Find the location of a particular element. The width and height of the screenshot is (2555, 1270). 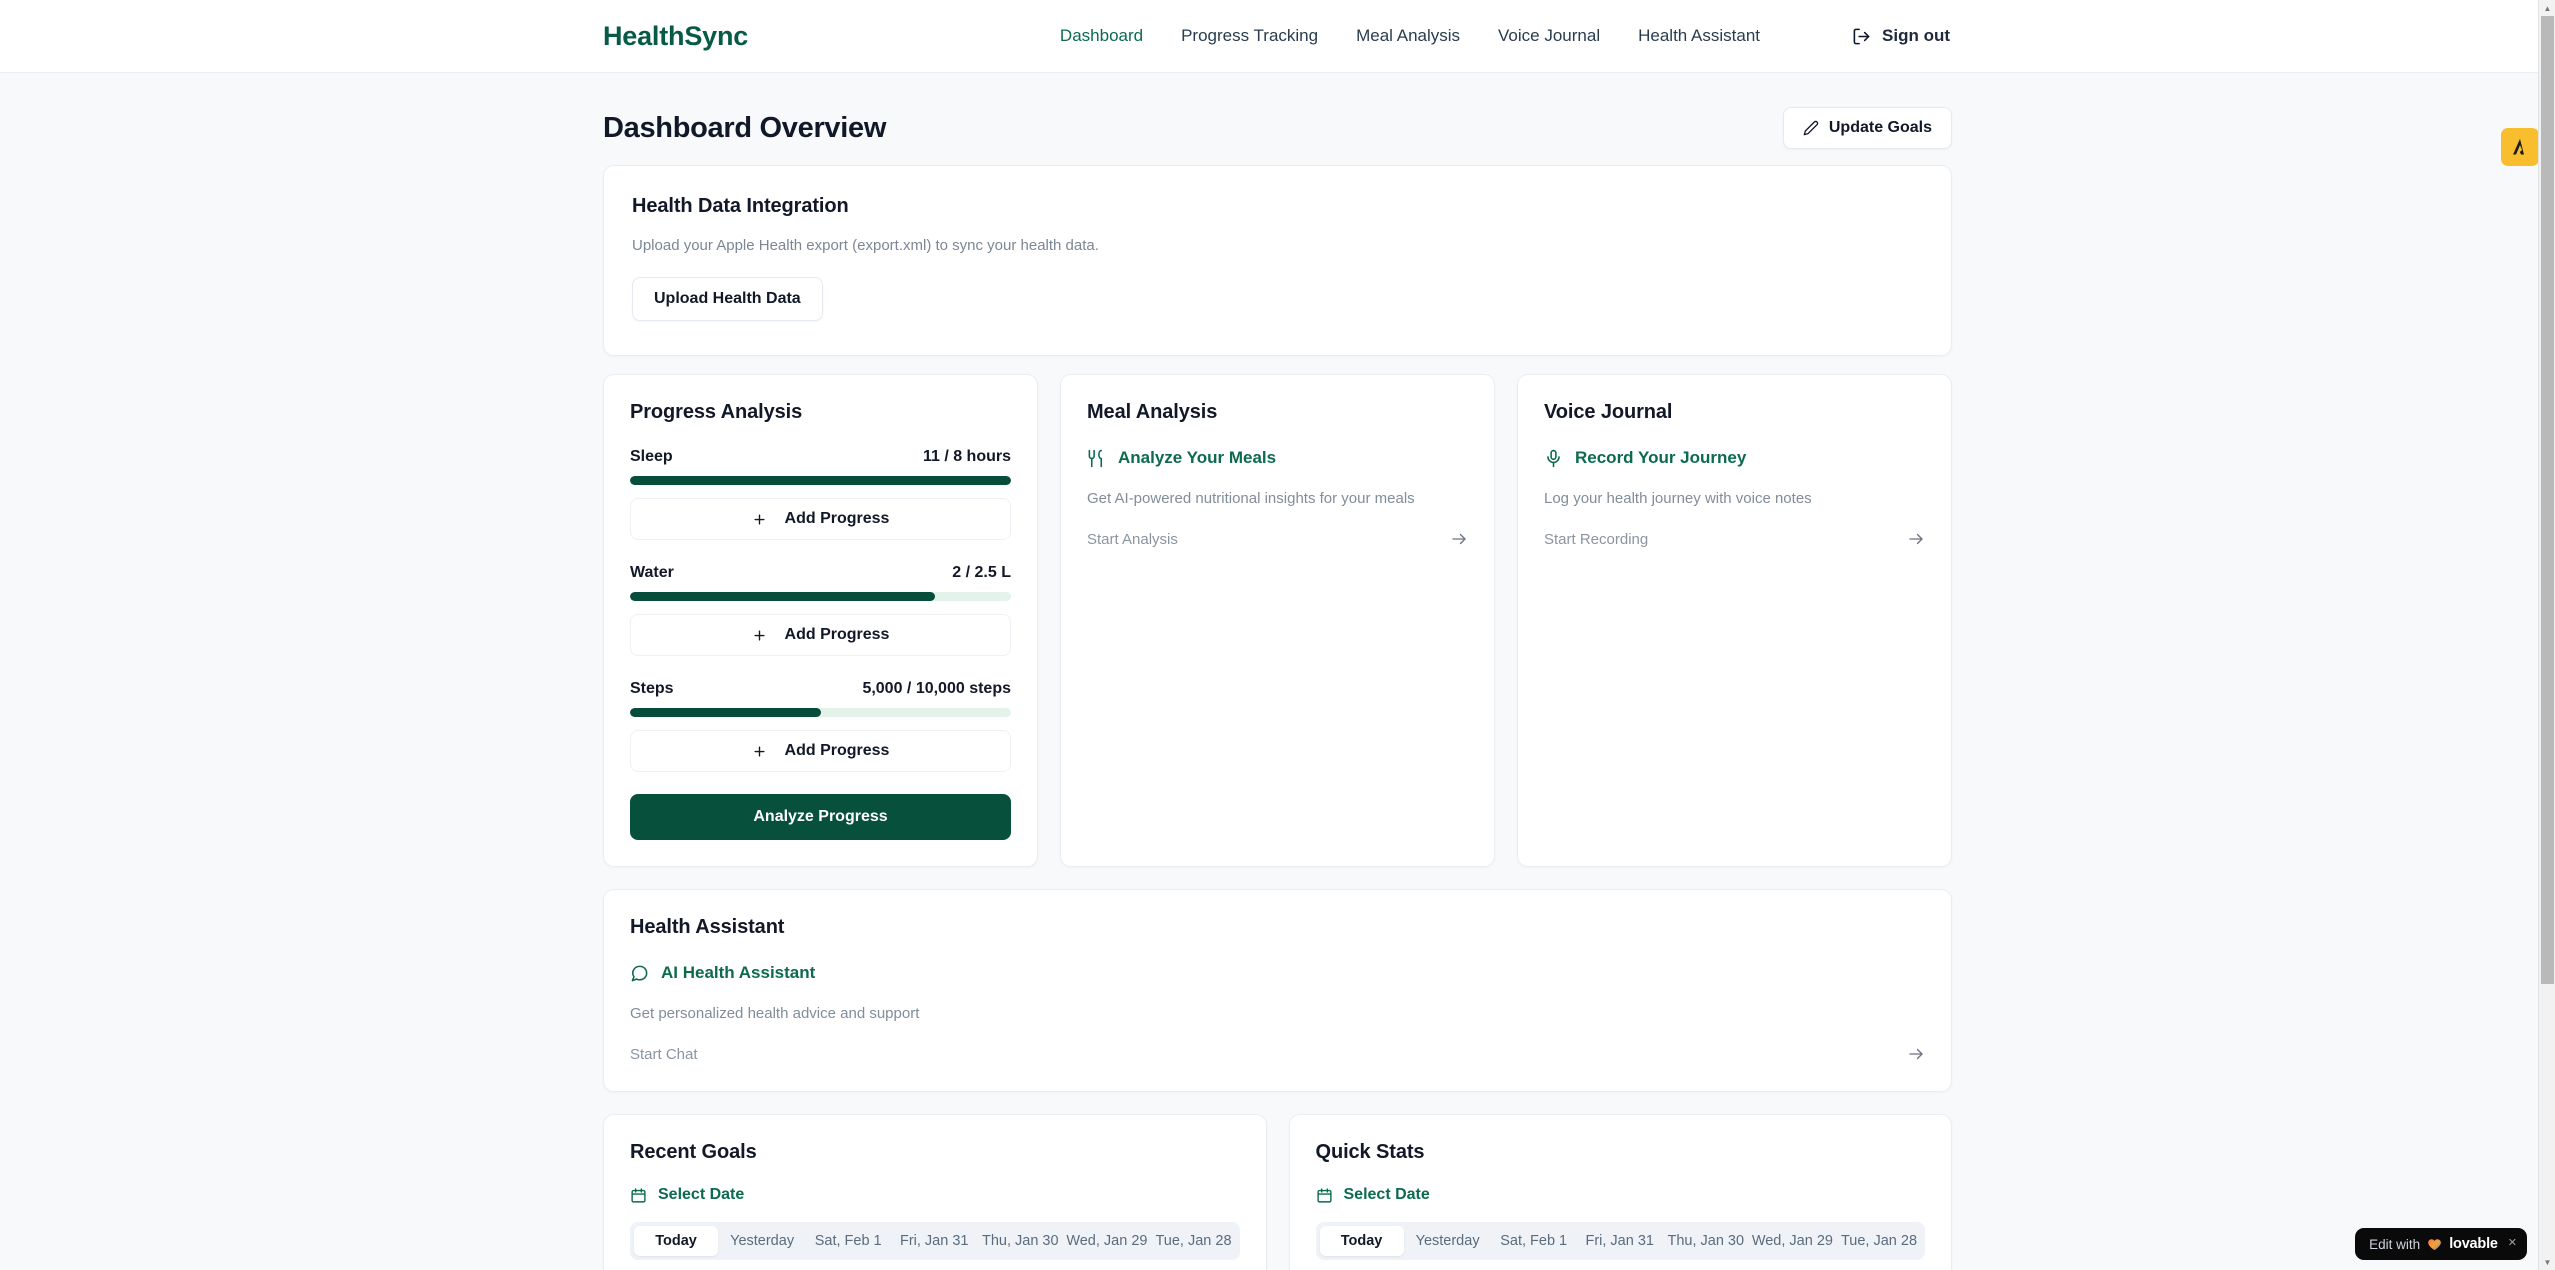

update-goals-label: Update Goals is located at coordinates (1880, 127).